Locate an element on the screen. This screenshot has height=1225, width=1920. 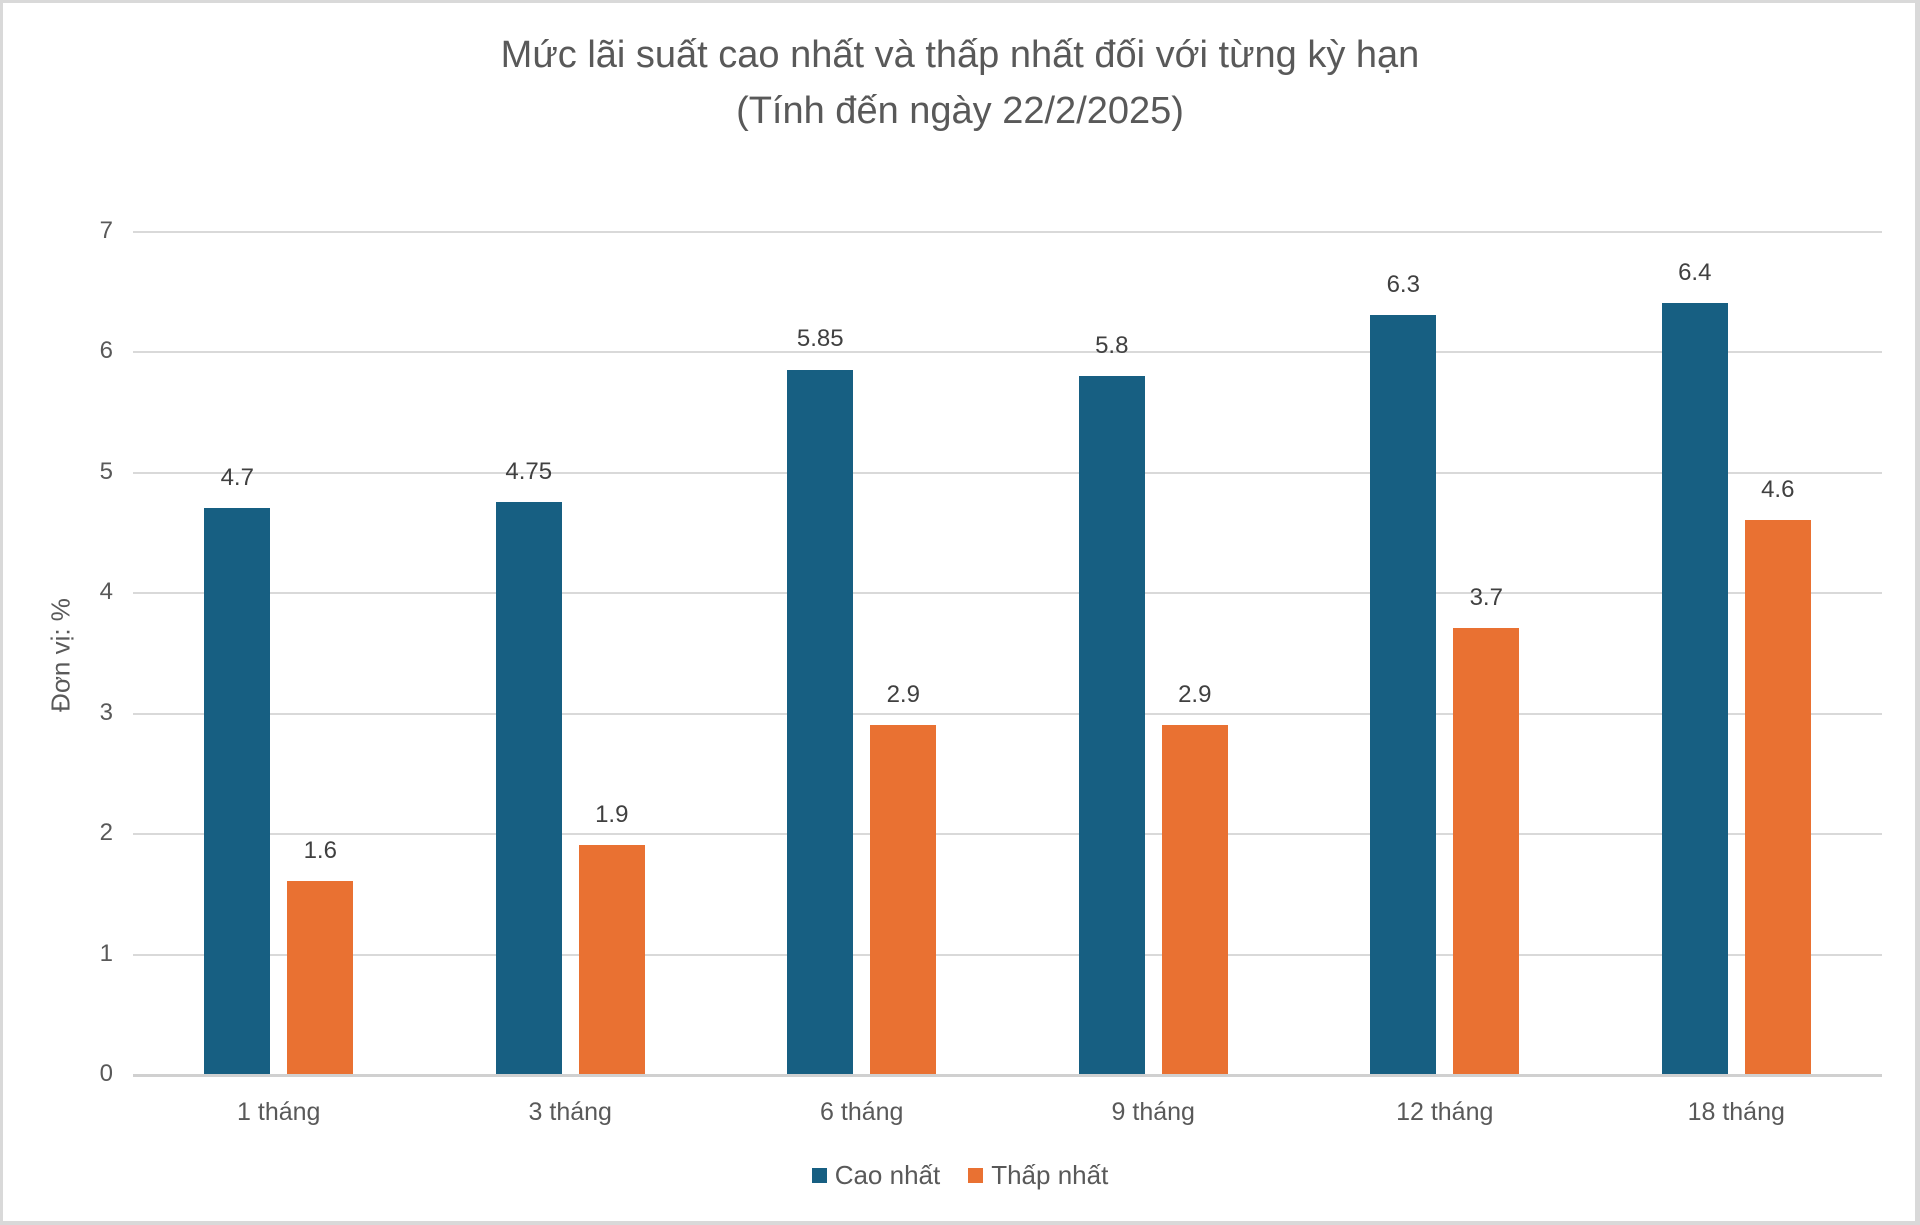
data-label: 5.8 is located at coordinates (1112, 345).